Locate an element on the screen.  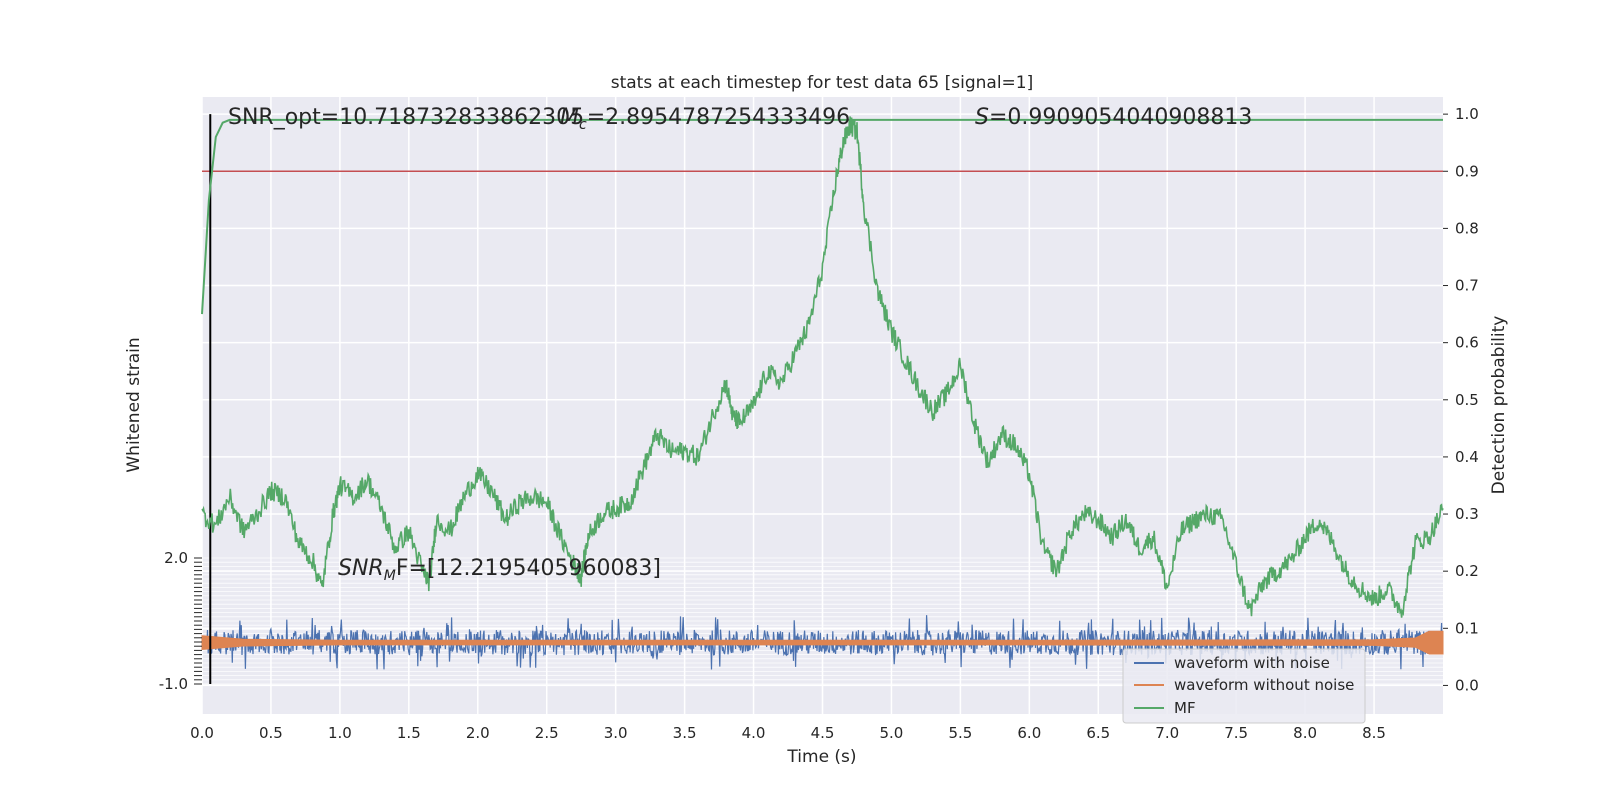
snr-mf-symbol: SNR is located at coordinates (361, 568).